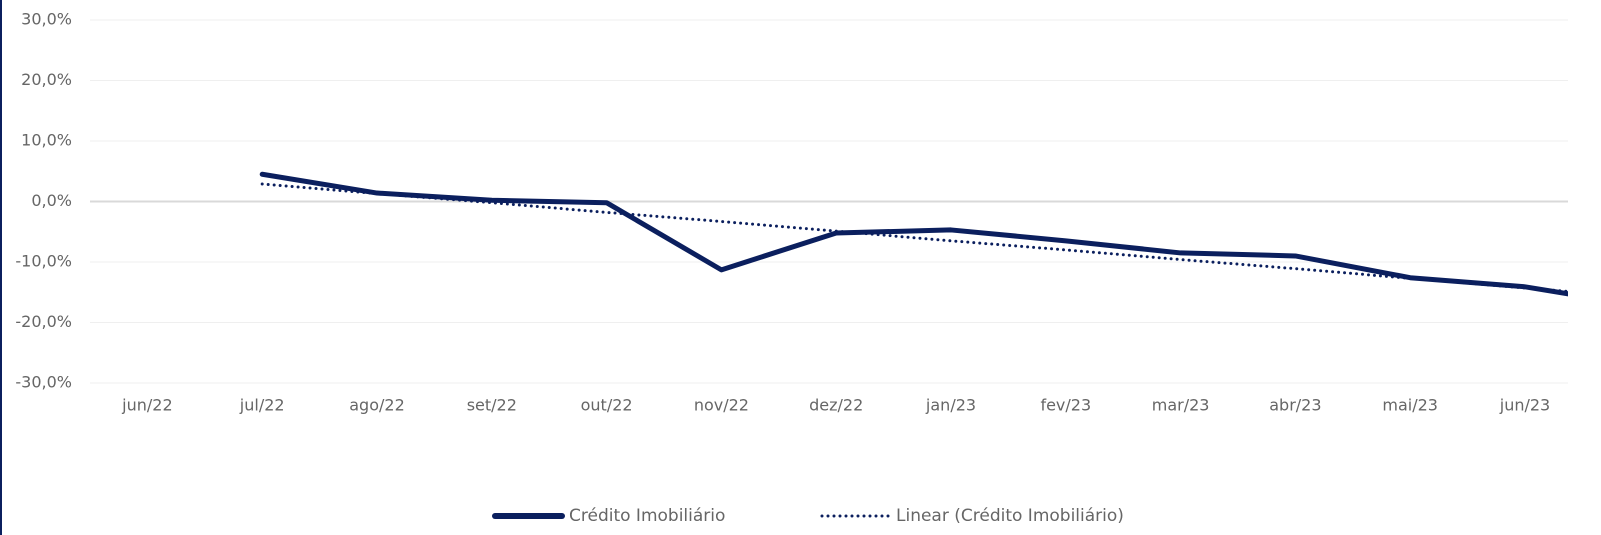 This screenshot has width=1601, height=535. I want to click on y-tick-label: 30,0%, so click(46, 19).